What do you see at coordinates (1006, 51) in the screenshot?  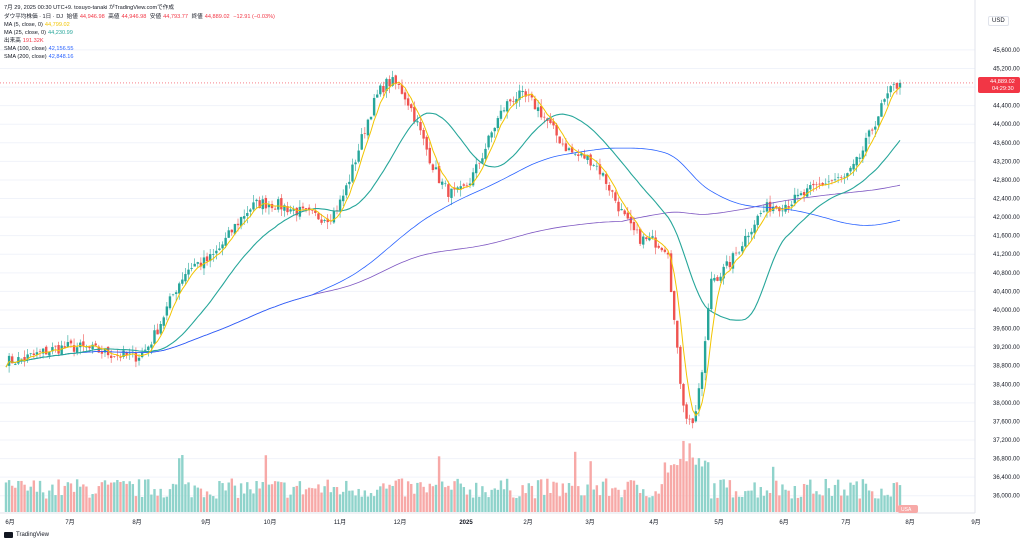 I see `price-tick-label: 45,600.00` at bounding box center [1006, 51].